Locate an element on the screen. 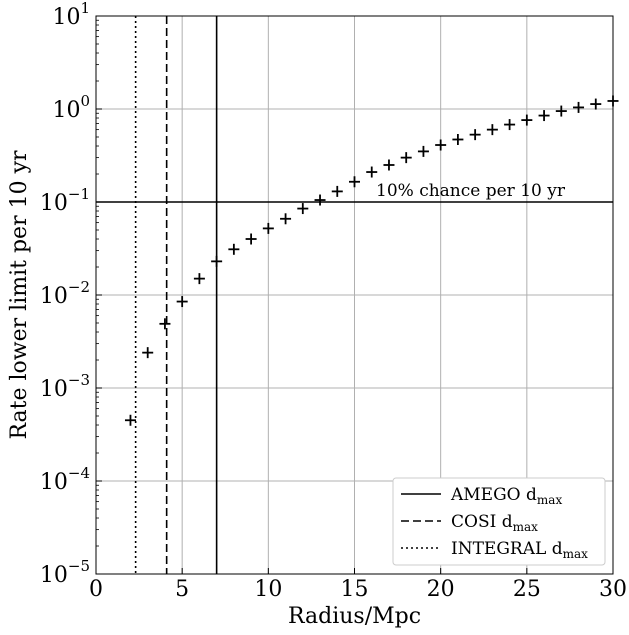  y-tick-label: 10¹ is located at coordinates (71, 15).